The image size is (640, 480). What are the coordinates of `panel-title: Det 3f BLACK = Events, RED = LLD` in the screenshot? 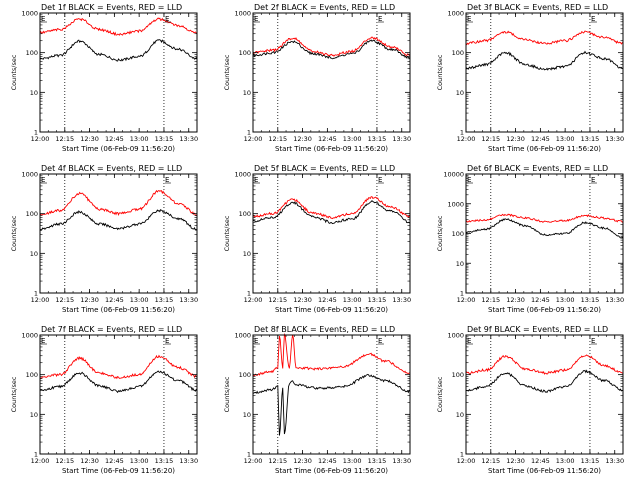 It's located at (537, 7).